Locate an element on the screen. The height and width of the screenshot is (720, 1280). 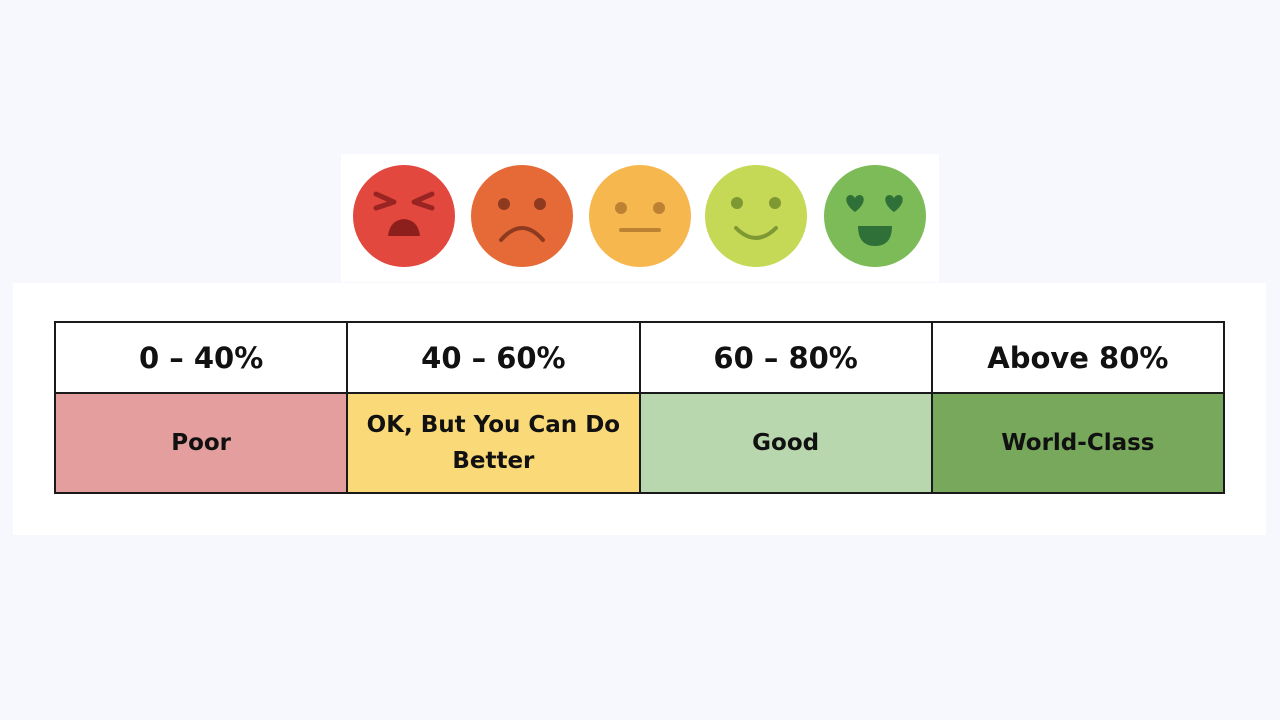
range-row: 0 – 40% 40 – 60% 60 – 80% Above 80% is located at coordinates (639, 357).